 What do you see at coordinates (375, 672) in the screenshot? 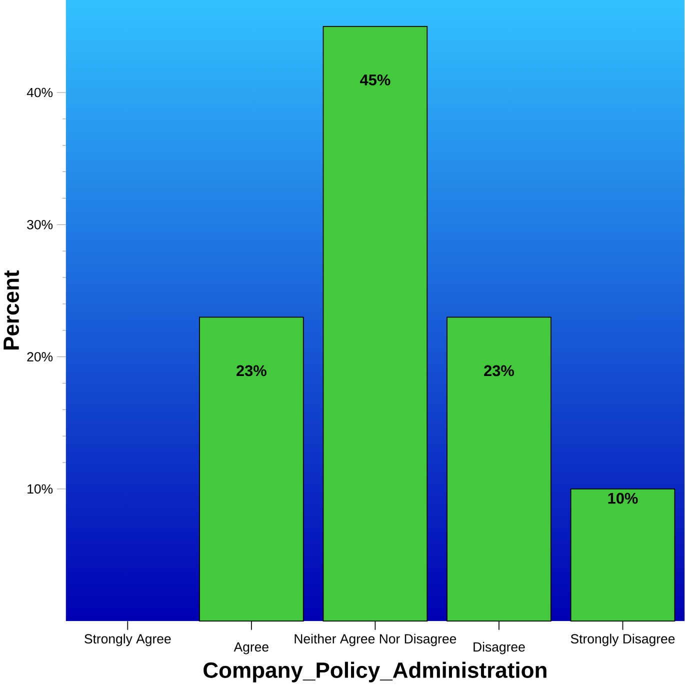
I see `x-axis-title: Company_Policy_Administration` at bounding box center [375, 672].